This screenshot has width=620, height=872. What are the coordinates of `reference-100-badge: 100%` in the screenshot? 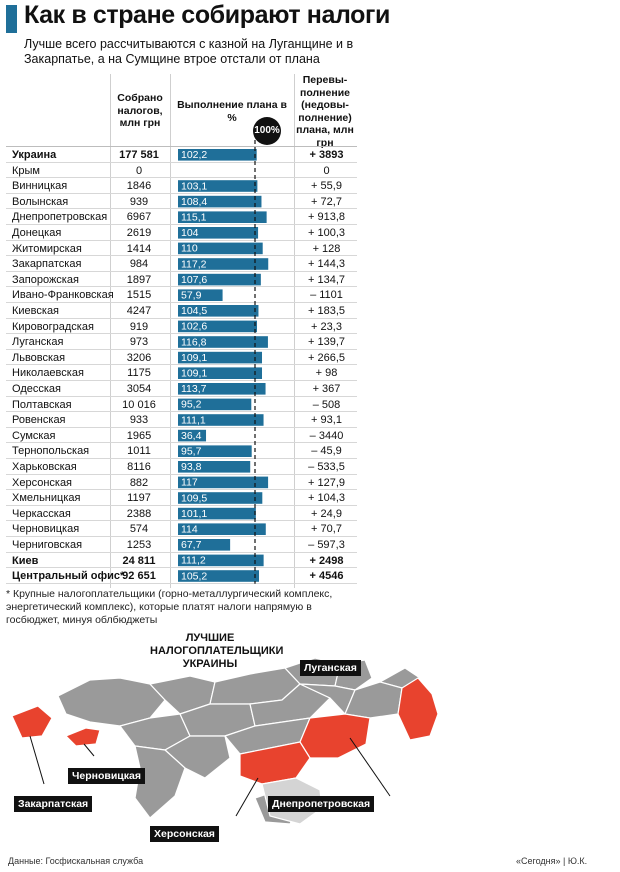 It's located at (267, 131).